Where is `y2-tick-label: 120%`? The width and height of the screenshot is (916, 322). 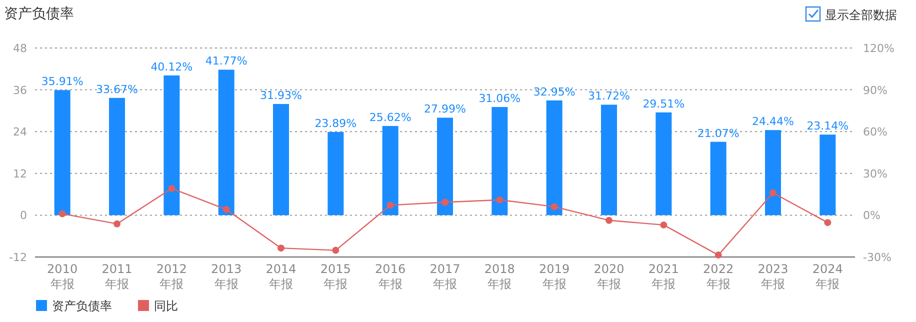 y2-tick-label: 120% is located at coordinates (878, 48).